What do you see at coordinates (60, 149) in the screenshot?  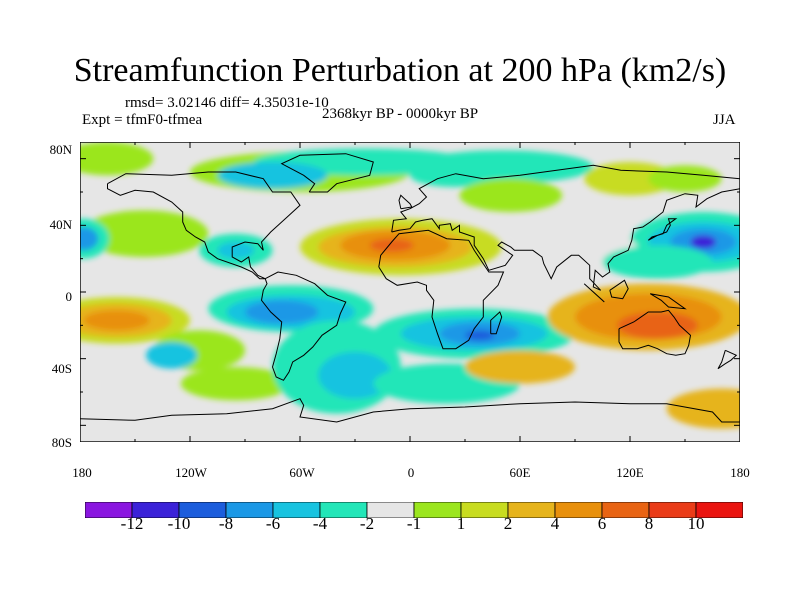 I see `lat-label-80n: 80N` at bounding box center [60, 149].